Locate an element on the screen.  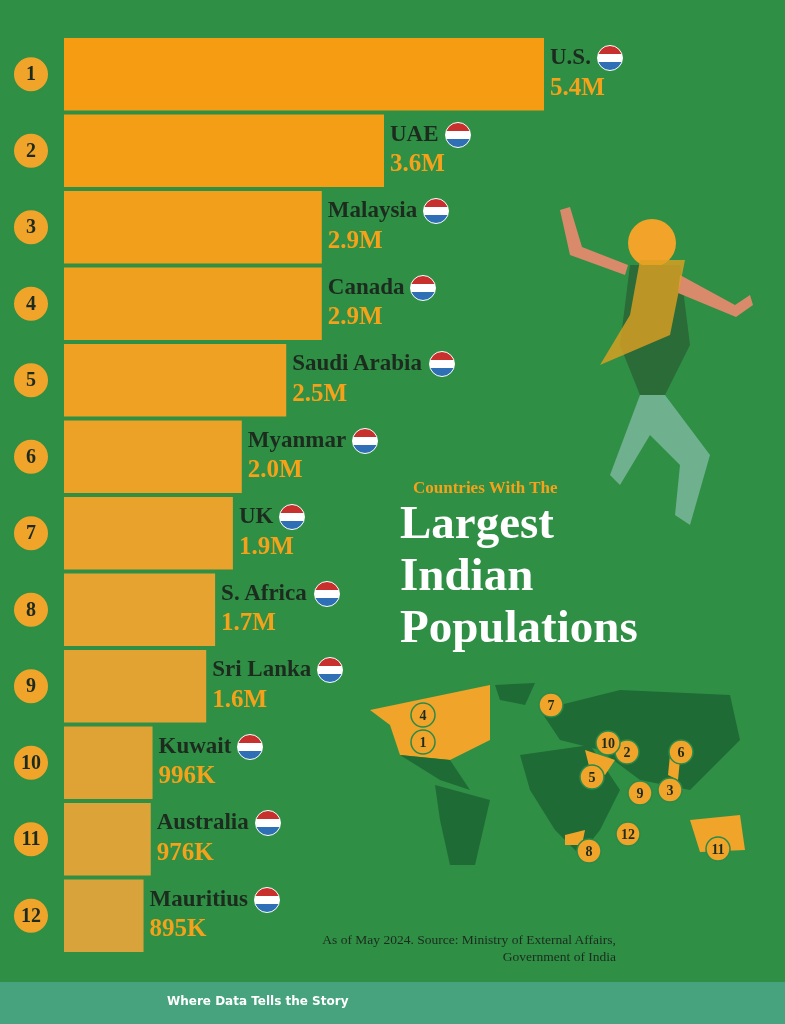
y-tick-label: Mauritius is located at coordinates (198, 898).